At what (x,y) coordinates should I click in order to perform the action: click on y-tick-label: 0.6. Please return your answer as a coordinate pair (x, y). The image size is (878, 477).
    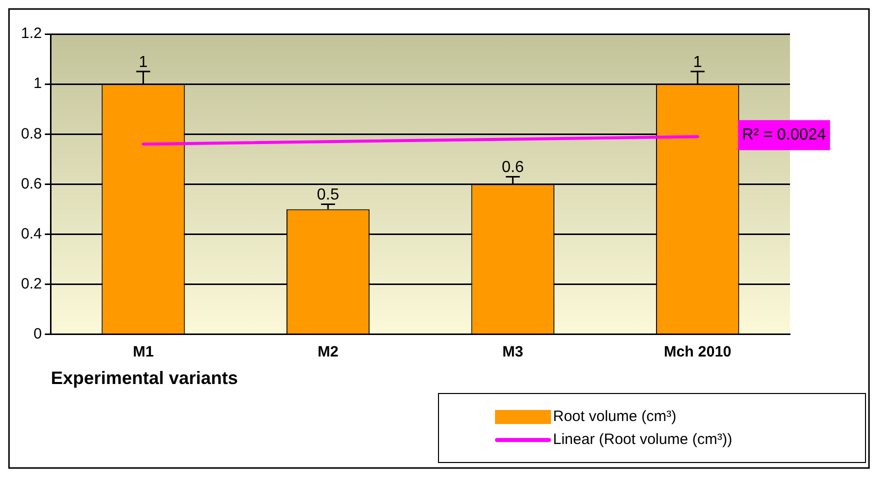
    Looking at the image, I should click on (31, 183).